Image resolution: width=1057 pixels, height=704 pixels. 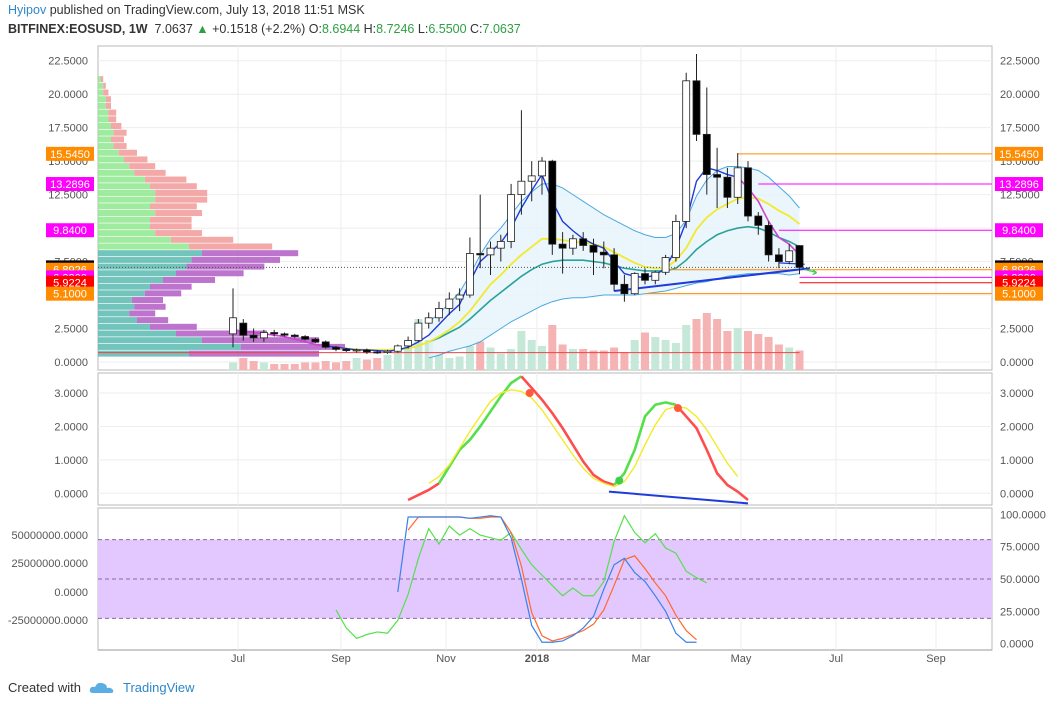 I want to click on signal-dot, so click(x=529, y=393).